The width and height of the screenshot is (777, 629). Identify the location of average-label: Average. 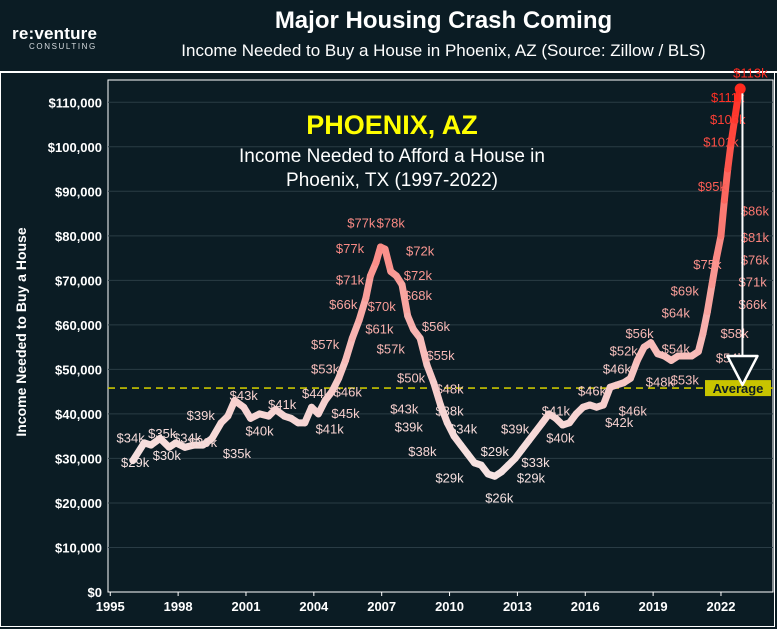
(738, 388).